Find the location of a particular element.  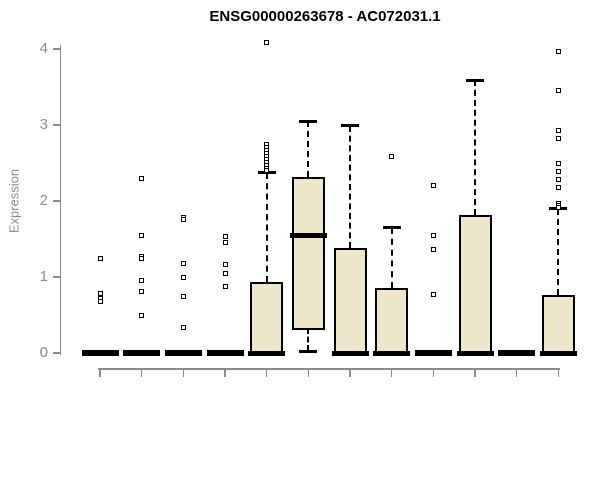

box-lung is located at coordinates (392, 321).